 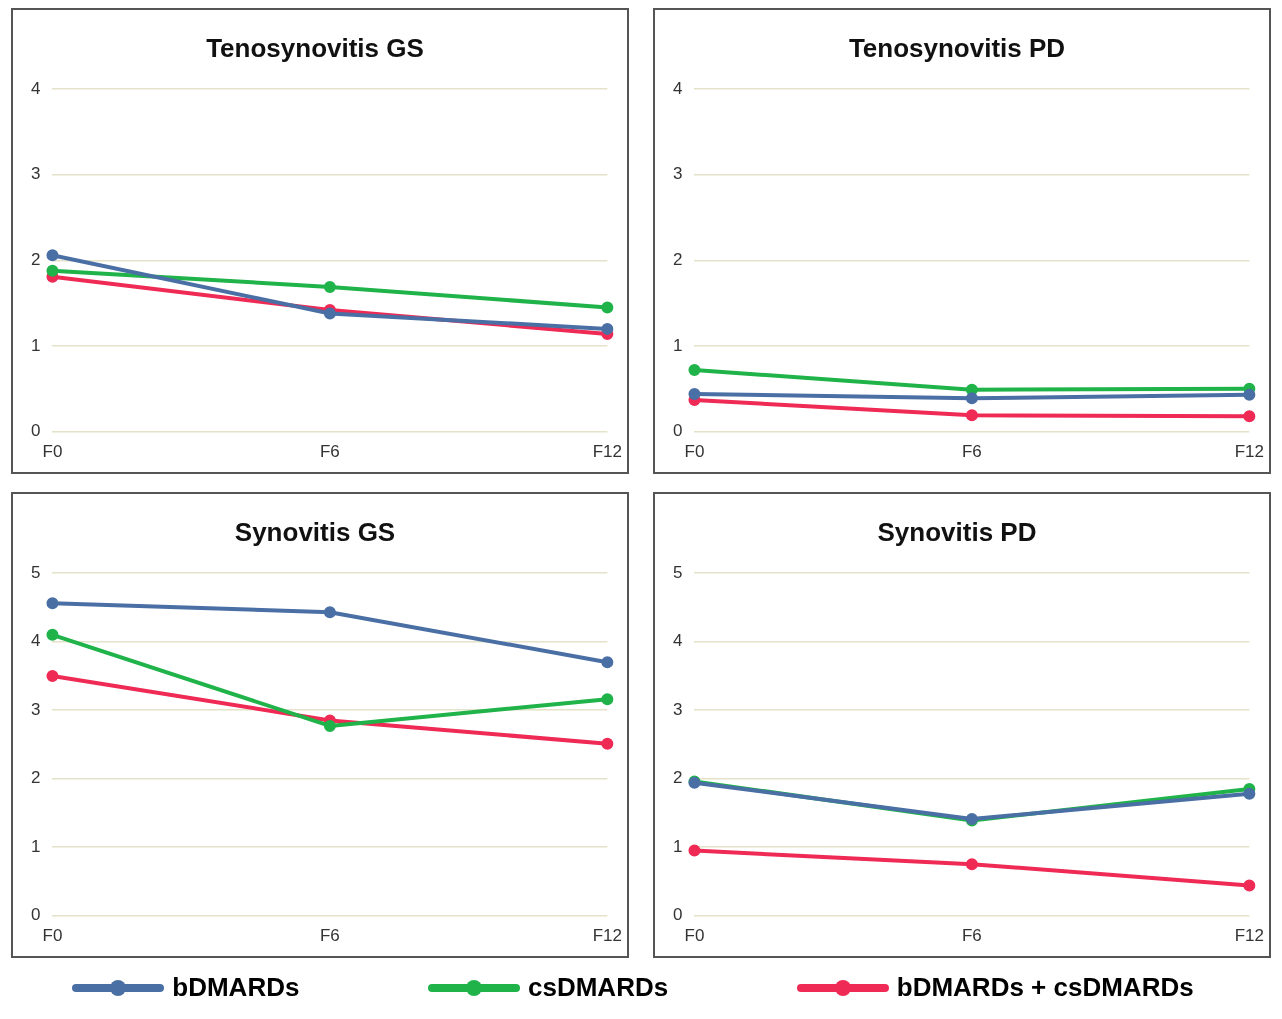 What do you see at coordinates (1045, 987) in the screenshot?
I see `legend-label: bDMARDs + csDMARDs` at bounding box center [1045, 987].